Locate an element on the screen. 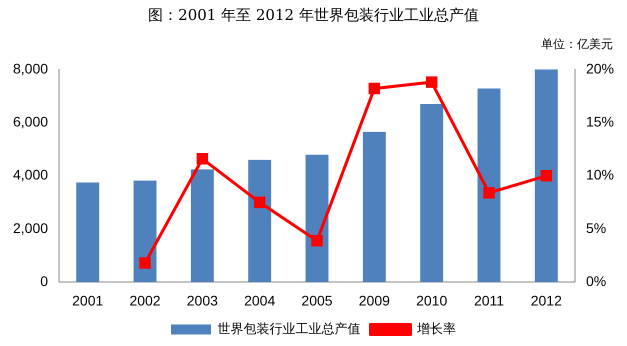 The height and width of the screenshot is (346, 627). y2-tick-label: 20% is located at coordinates (600, 68).